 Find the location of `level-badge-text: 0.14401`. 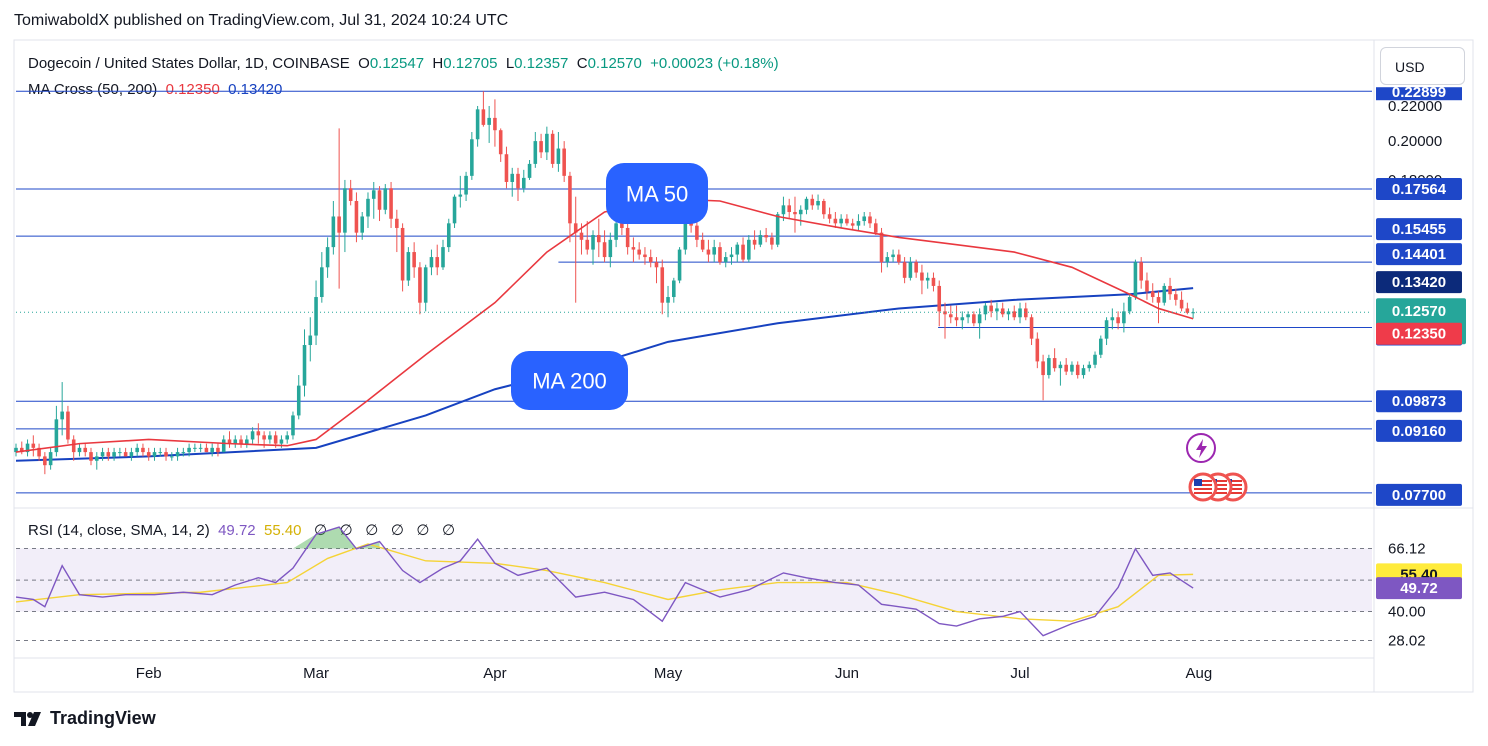

level-badge-text: 0.14401 is located at coordinates (1419, 254).